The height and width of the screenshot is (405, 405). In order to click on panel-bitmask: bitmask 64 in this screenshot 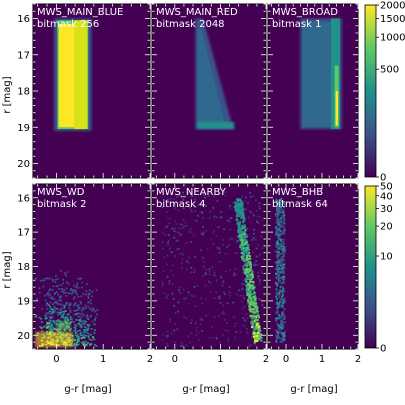, I will do `click(300, 204)`.